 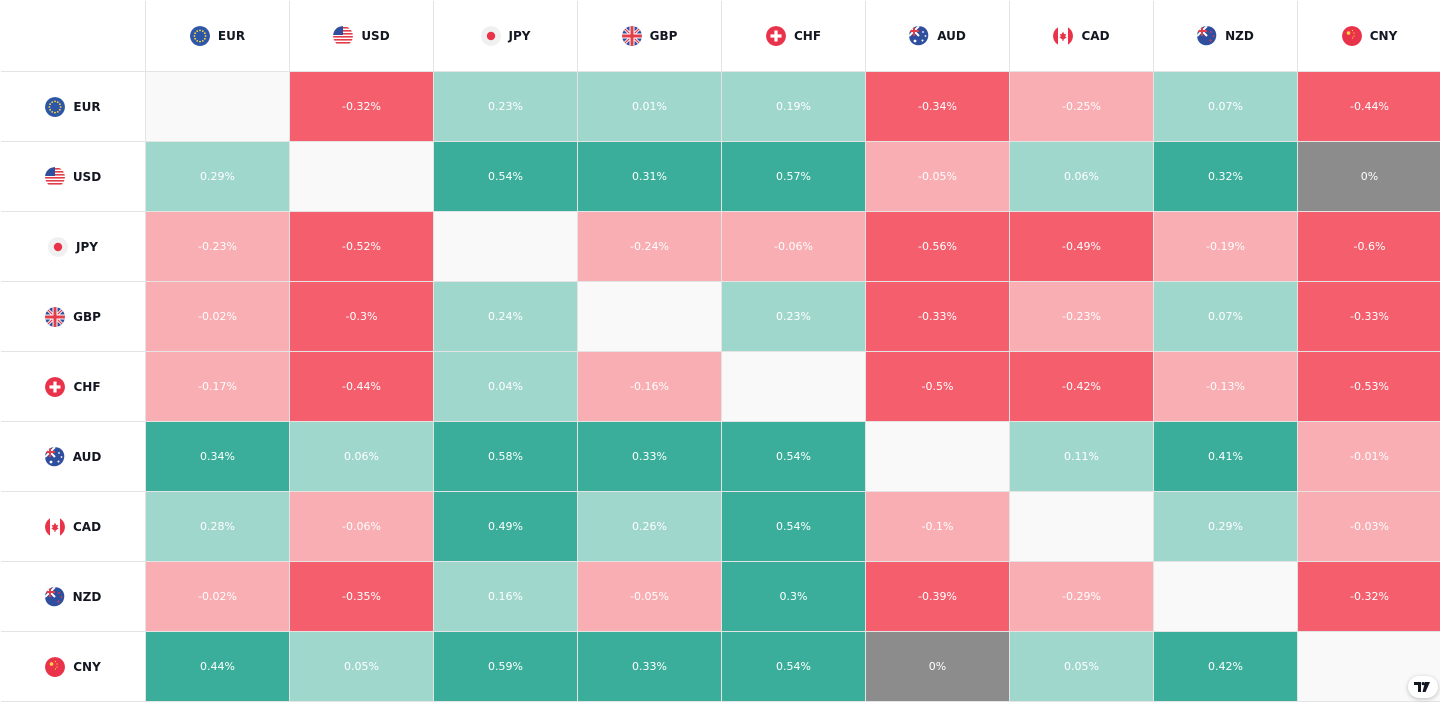 I want to click on heatmap-cell-cad-usd: -0.06%, so click(x=361, y=526).